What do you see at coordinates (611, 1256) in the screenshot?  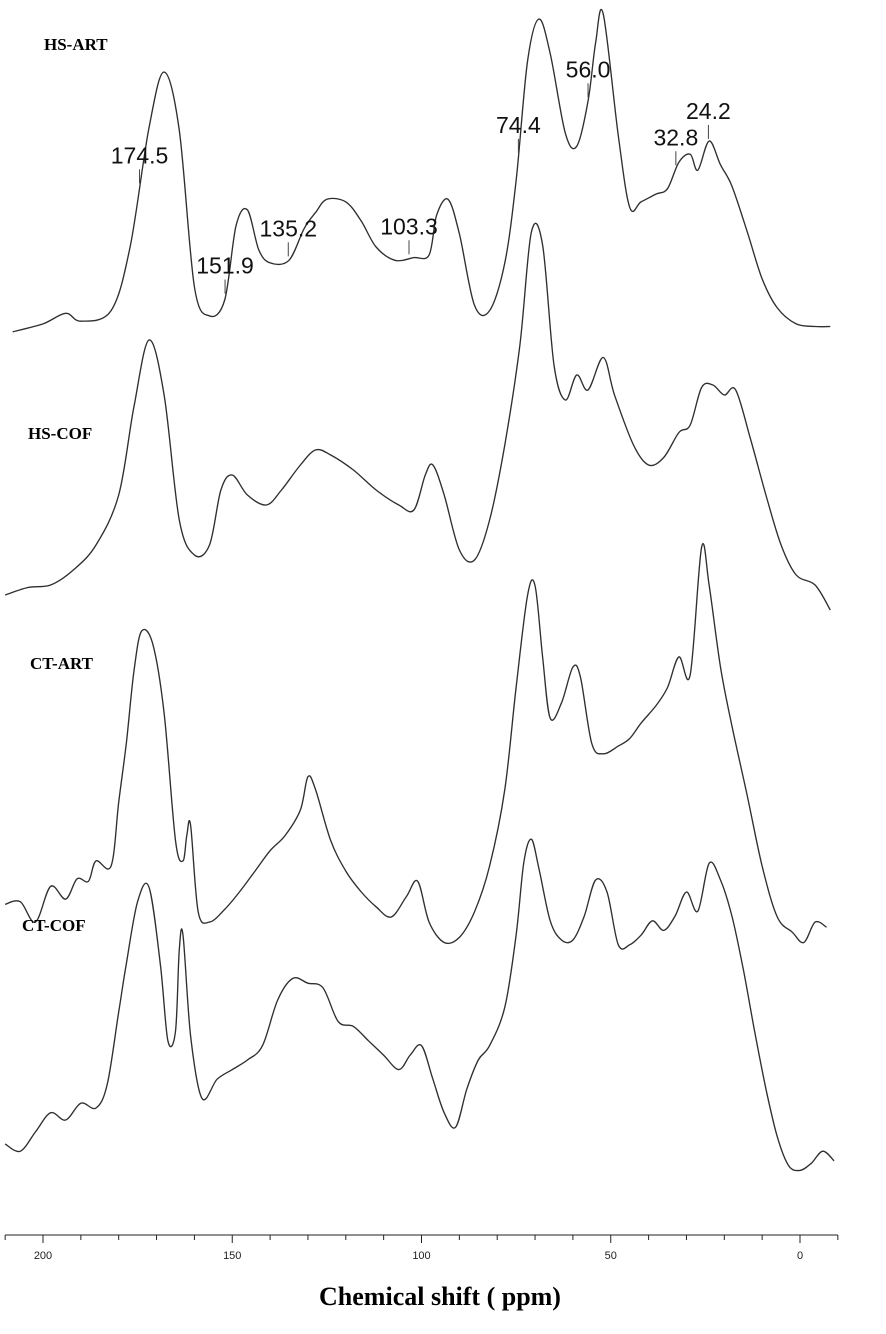 I see `x-tick-label-50: 50` at bounding box center [611, 1256].